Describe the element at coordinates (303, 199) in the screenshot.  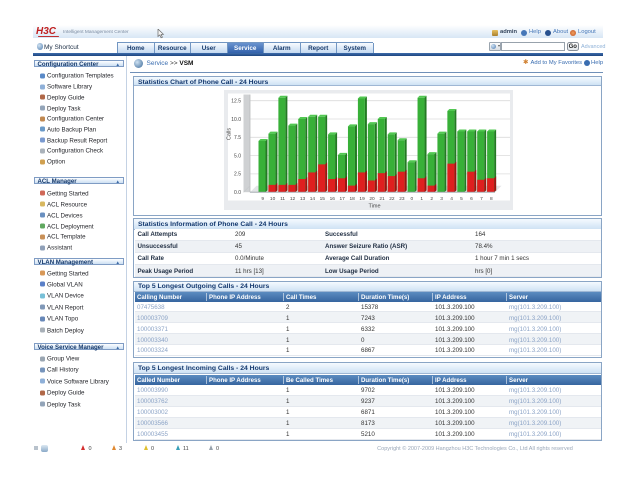
I see `svg-text: 13` at that location.